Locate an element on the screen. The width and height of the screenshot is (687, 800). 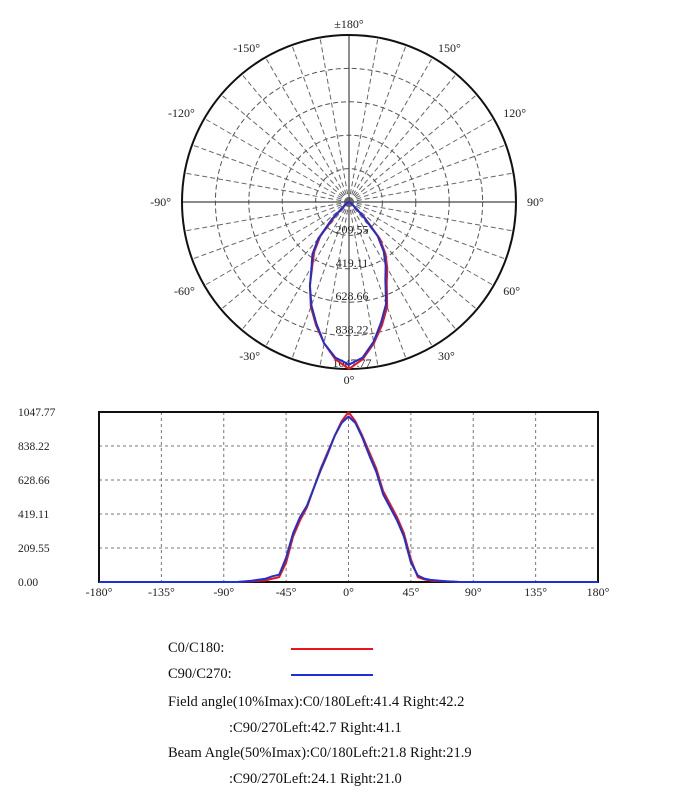
polar-angle-label: -150° is located at coordinates (246, 48).